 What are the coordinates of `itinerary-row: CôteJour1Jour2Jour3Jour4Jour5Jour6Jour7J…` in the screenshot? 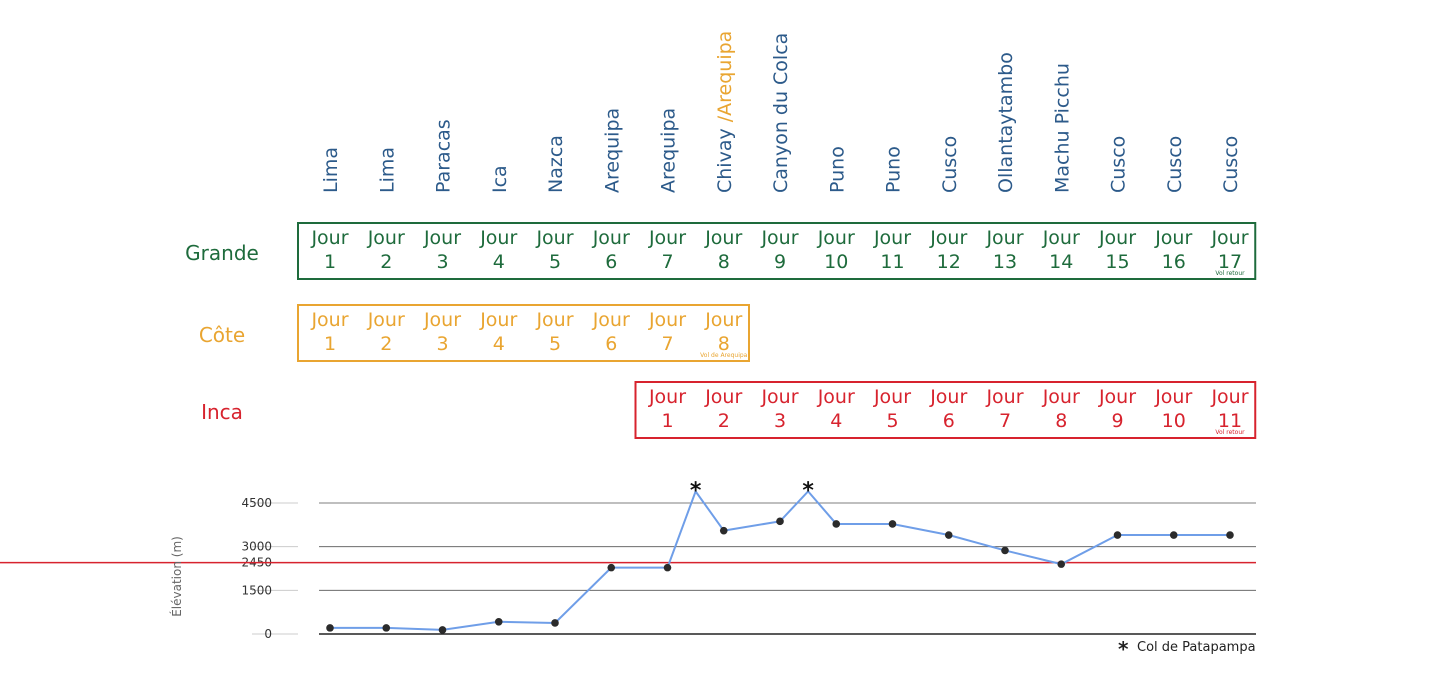 It's located at (474, 333).